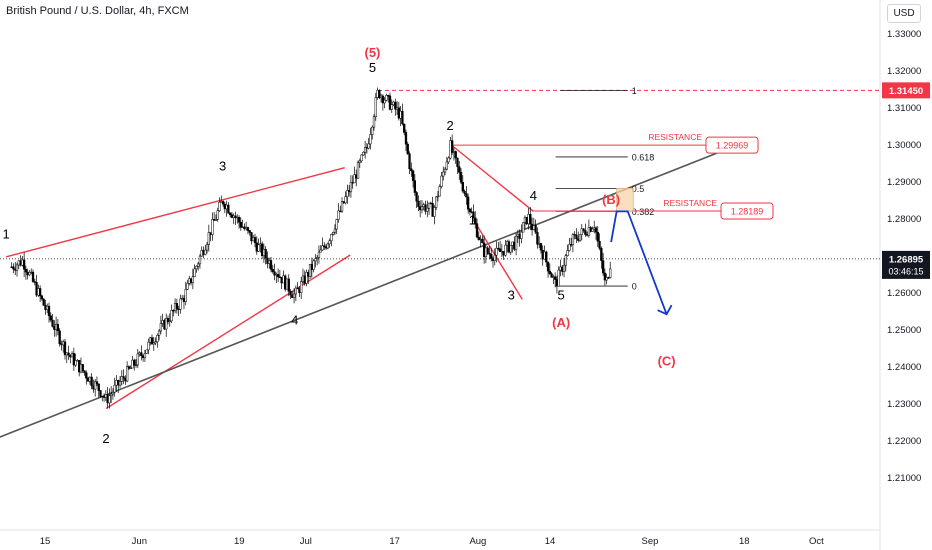 The image size is (932, 550). I want to click on fib-level-label: 1, so click(634, 91).